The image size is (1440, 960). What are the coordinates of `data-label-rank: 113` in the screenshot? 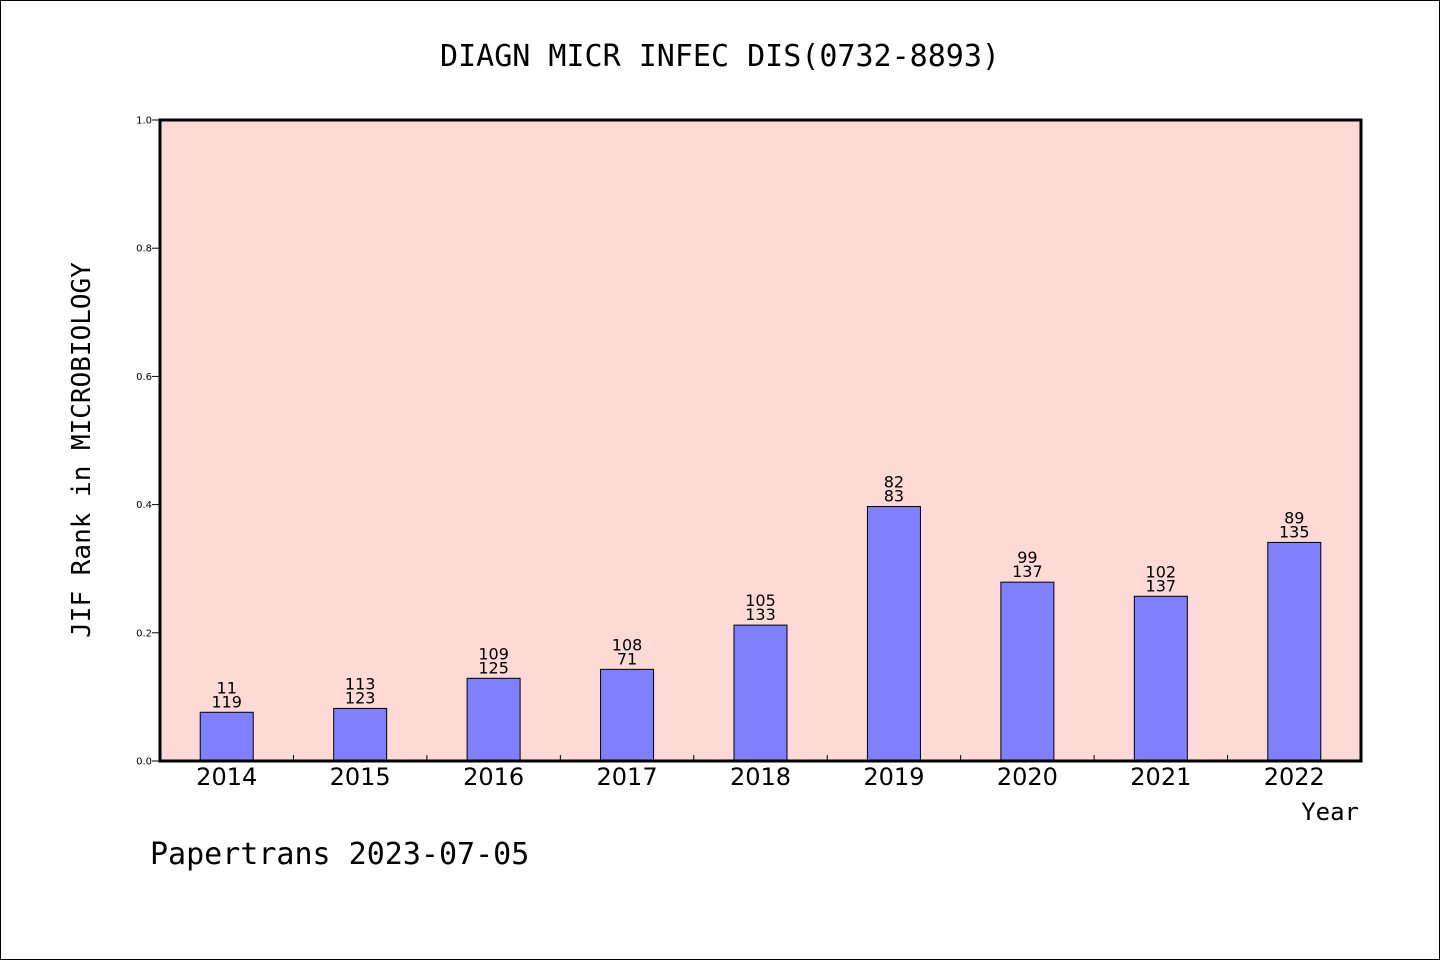 It's located at (360, 683).